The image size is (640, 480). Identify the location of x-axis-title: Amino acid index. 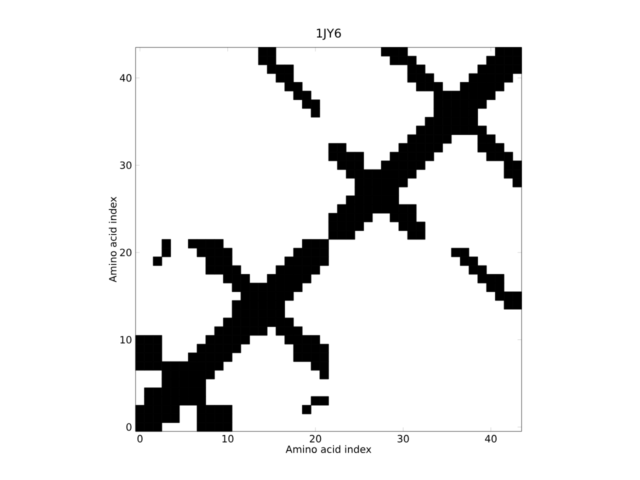
(329, 449).